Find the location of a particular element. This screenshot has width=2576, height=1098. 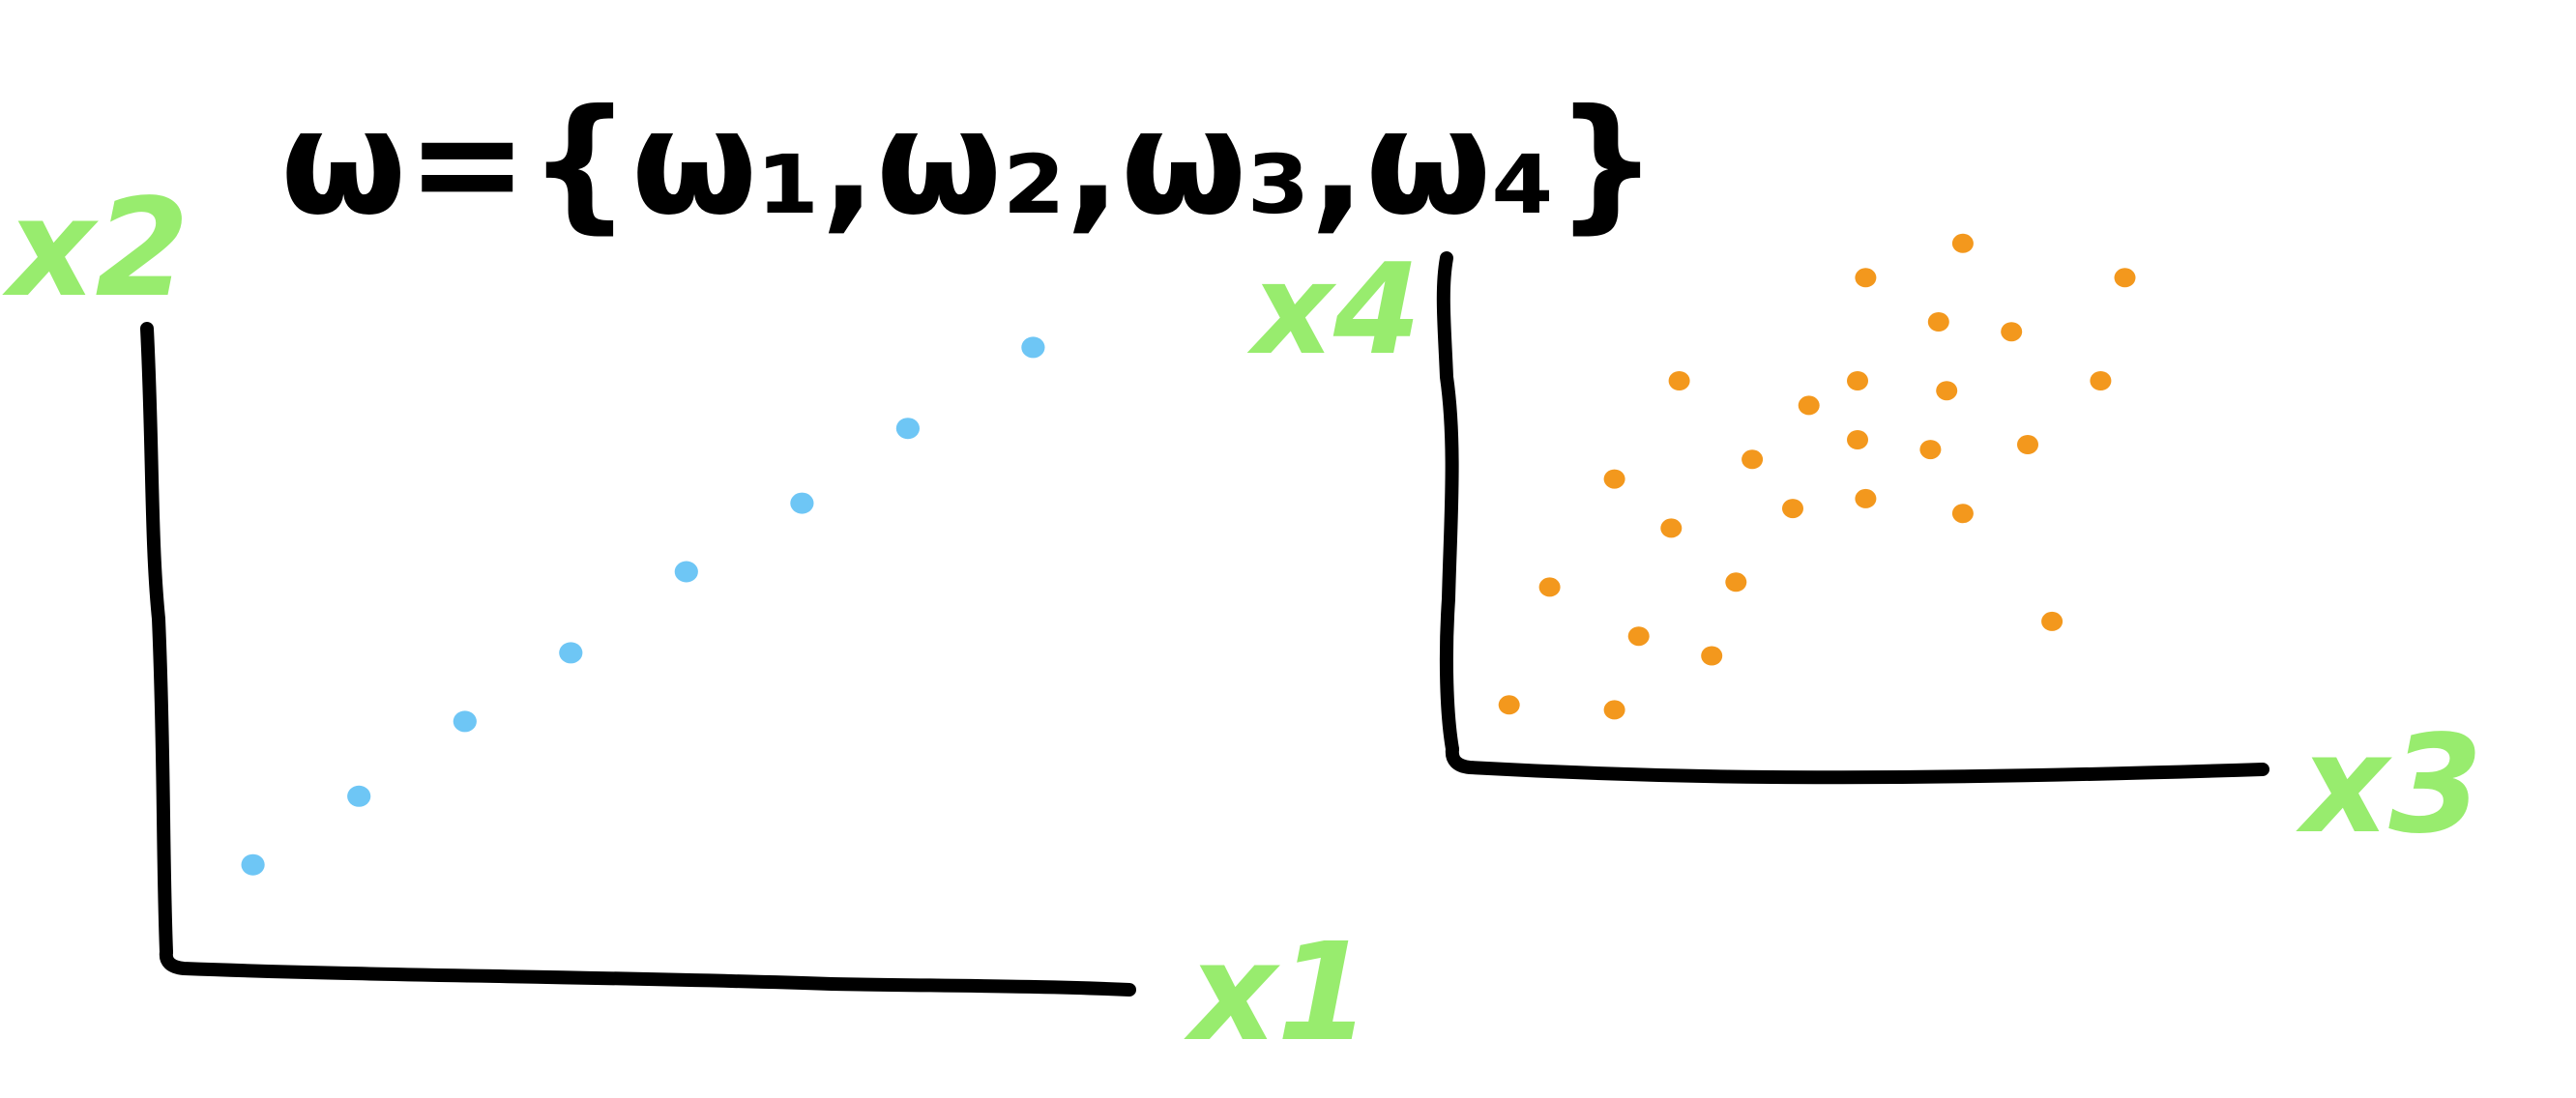

right-y-axis-label: x4 is located at coordinates (1333, 309).